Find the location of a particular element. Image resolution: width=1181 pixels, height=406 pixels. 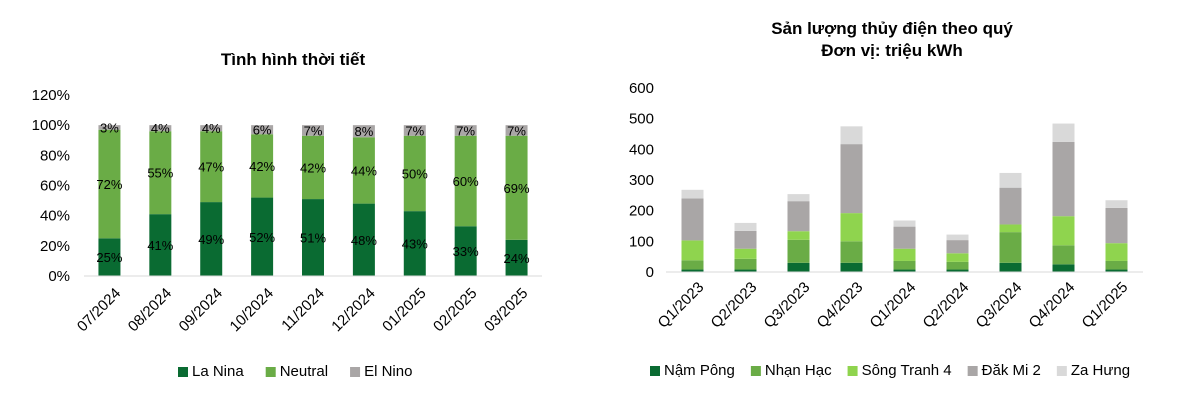

x-tick-label: Q2/2024 is located at coordinates (946, 305).